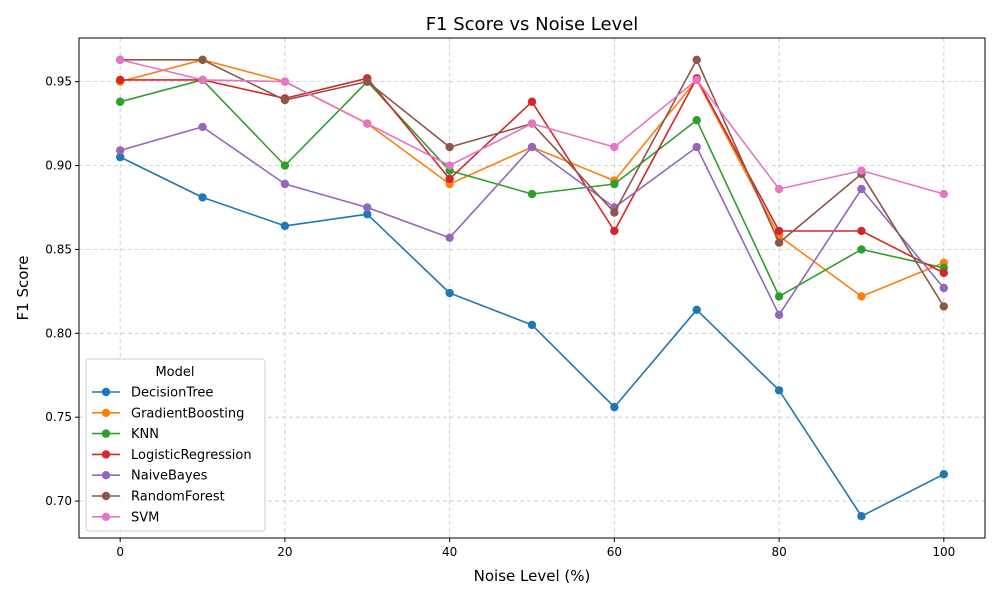 The height and width of the screenshot is (604, 1000). What do you see at coordinates (145, 517) in the screenshot?
I see `legend-label: SVM` at bounding box center [145, 517].